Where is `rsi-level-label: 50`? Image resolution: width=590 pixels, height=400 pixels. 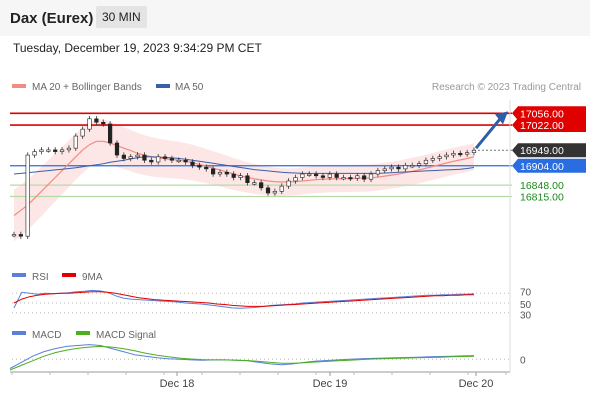 rsi-level-label: 50 is located at coordinates (526, 305).